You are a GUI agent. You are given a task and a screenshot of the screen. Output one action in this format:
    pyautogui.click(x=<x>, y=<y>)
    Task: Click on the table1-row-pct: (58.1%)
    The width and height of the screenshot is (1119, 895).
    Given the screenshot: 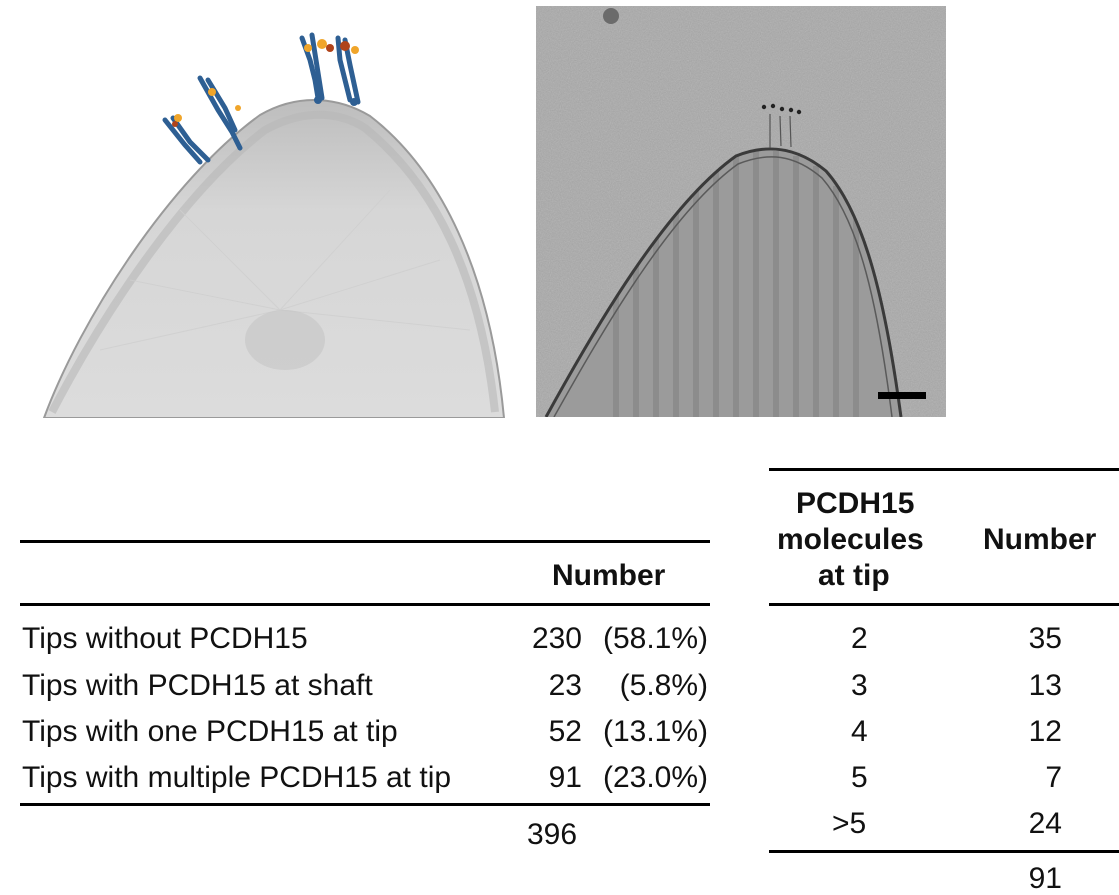 What is the action you would take?
    pyautogui.click(x=655, y=638)
    